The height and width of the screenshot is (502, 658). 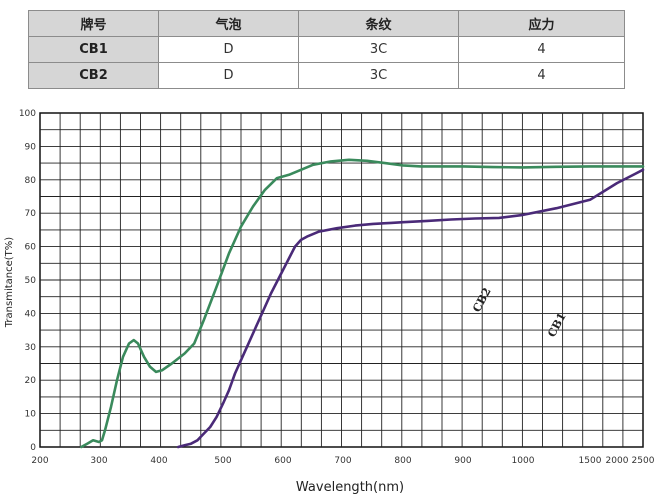 What do you see at coordinates (541, 23) in the screenshot?
I see `header-stress: 应力` at bounding box center [541, 23].